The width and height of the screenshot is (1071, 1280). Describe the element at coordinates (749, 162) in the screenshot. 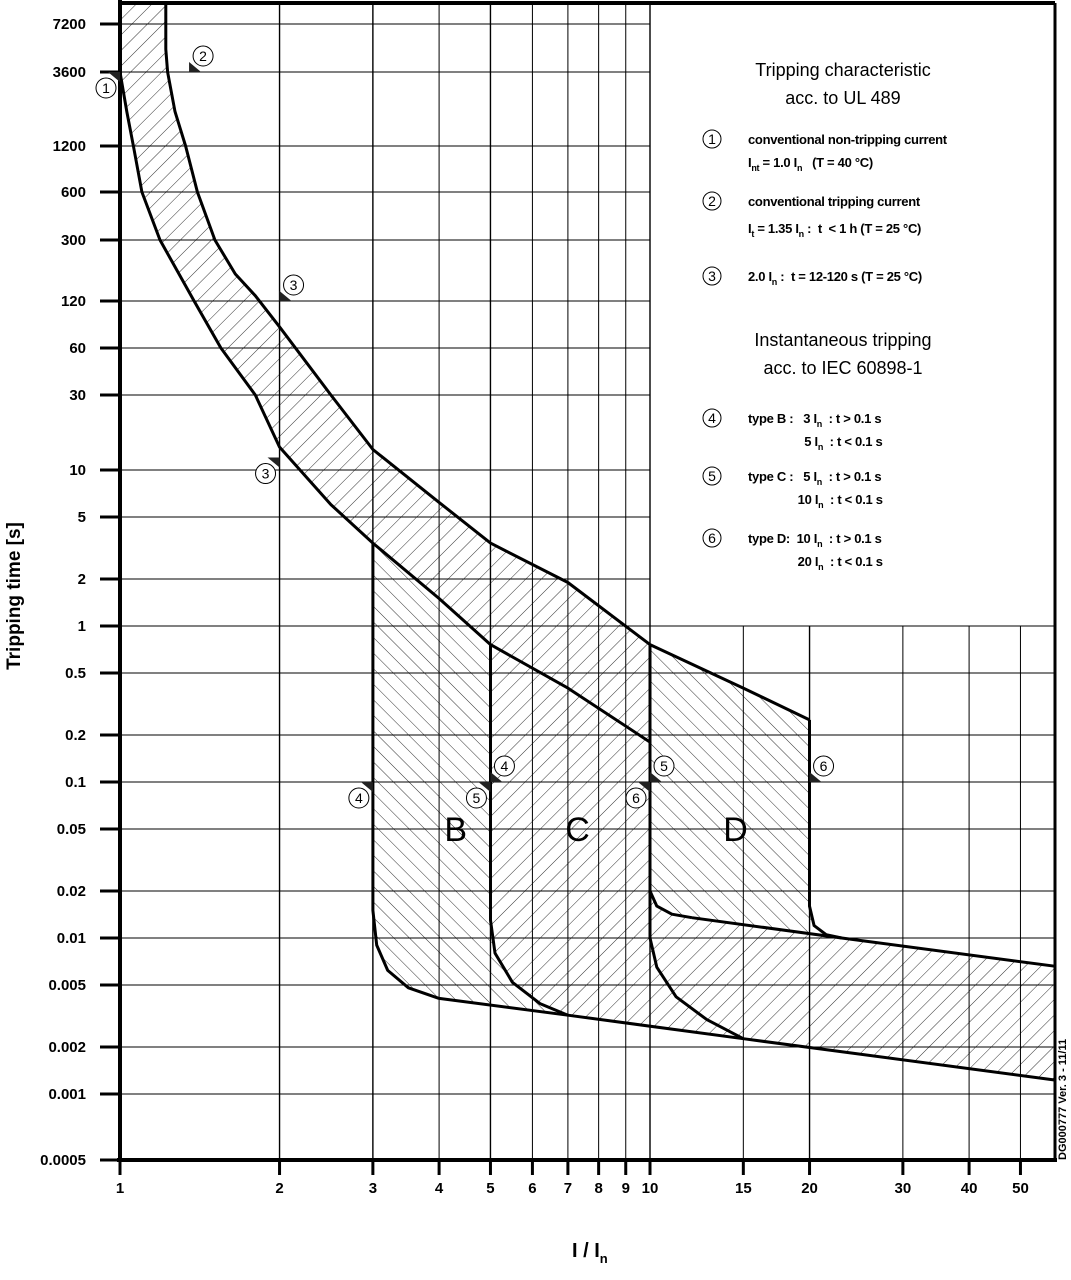

I see `legend-text-segment: I` at that location.